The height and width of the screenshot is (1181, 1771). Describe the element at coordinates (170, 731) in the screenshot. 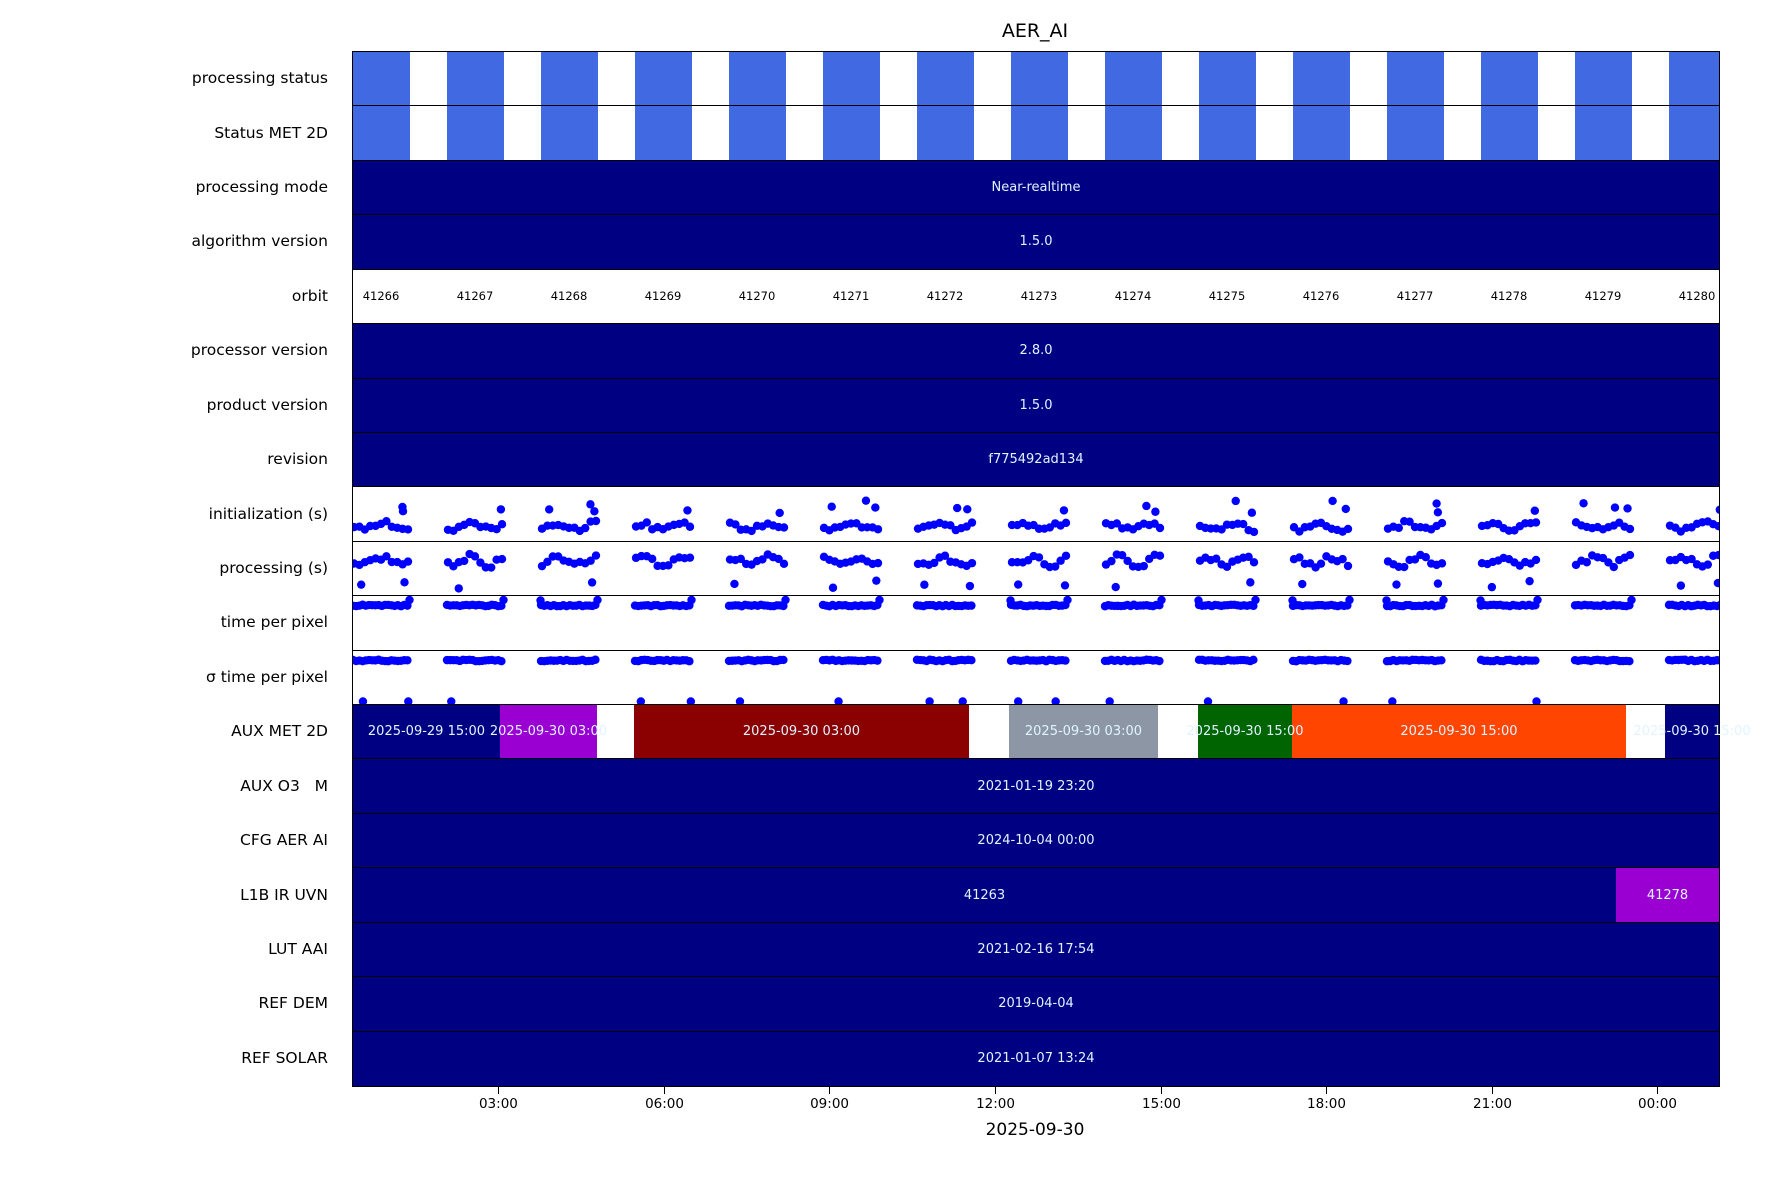

I see `row-label-aux-met-2d: AUX MET 2D` at that location.